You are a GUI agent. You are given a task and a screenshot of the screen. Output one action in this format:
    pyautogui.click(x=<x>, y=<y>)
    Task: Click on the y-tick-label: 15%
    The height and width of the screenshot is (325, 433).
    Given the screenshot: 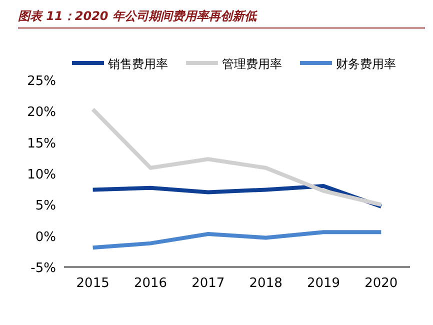 What is the action you would take?
    pyautogui.click(x=41, y=144)
    